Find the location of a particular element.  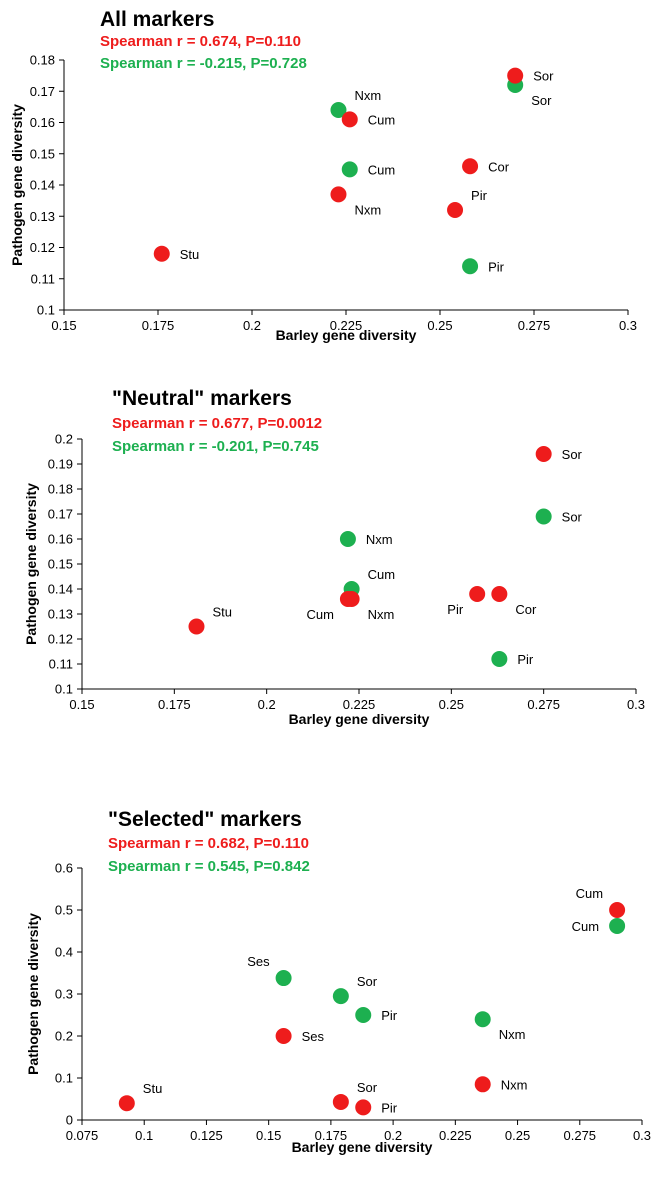

y-tick-label: 0.3 is located at coordinates (64, 994).